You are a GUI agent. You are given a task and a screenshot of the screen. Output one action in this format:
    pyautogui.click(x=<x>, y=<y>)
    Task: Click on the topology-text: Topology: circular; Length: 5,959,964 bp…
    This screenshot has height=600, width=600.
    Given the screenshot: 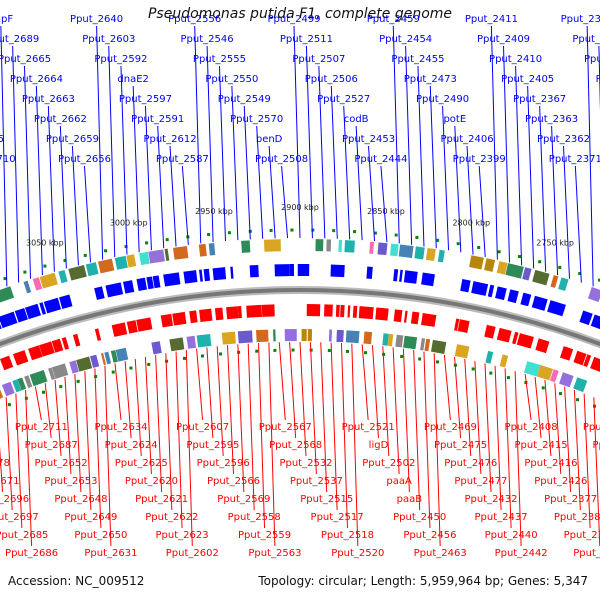 What is the action you would take?
    pyautogui.click(x=423, y=581)
    